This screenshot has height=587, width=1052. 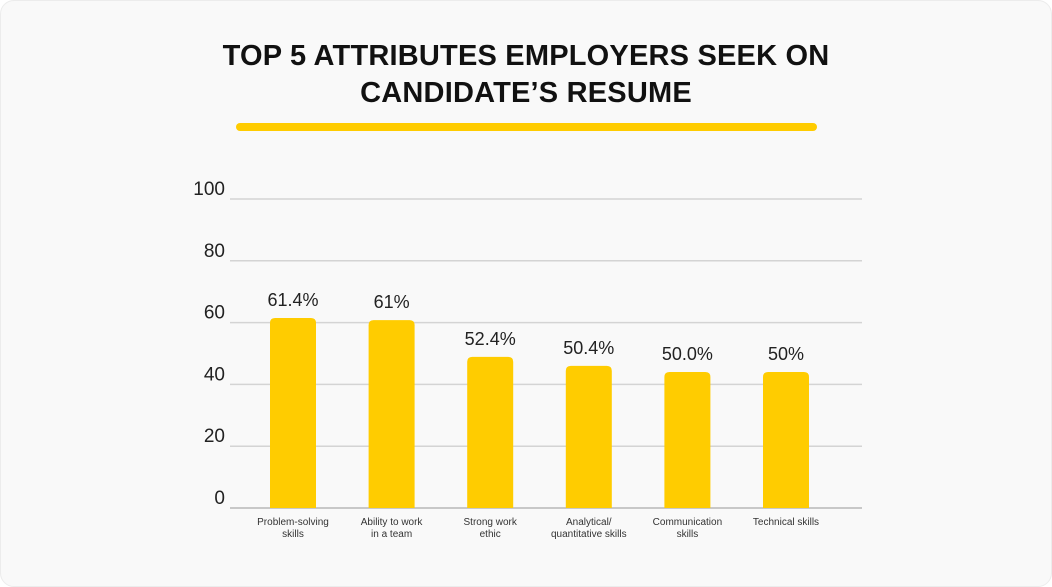 I want to click on data-label: 50.4%, so click(x=588, y=348).